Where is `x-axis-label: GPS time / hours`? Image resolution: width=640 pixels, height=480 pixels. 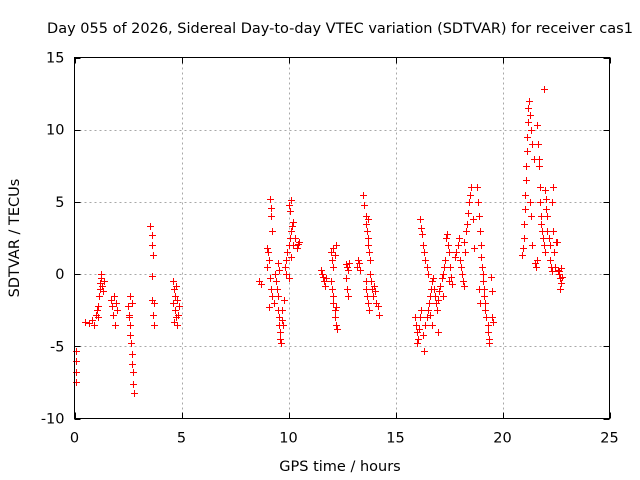 x-axis-label: GPS time / hours is located at coordinates (339, 467).